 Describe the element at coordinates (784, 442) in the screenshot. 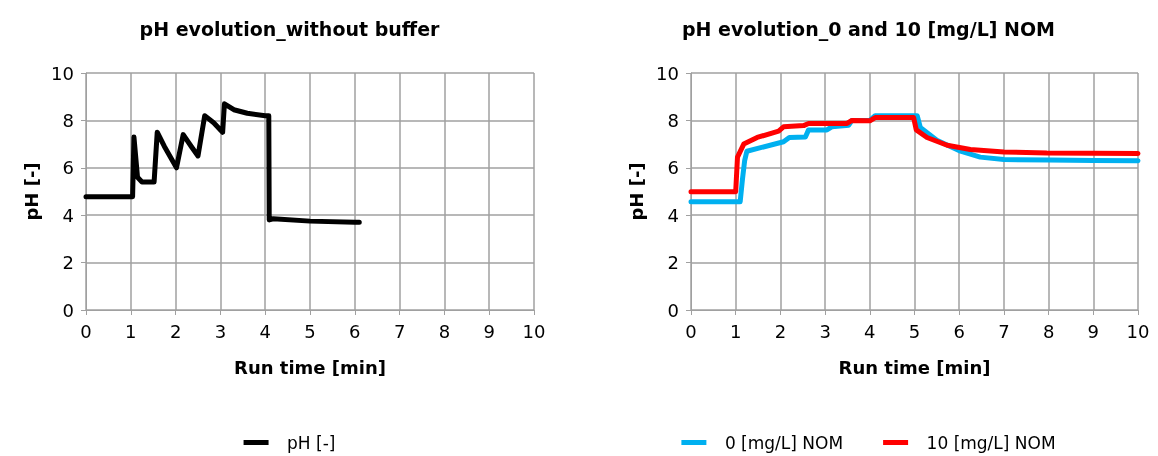

I see `legend-label: 0 [mg/L] NOM` at that location.